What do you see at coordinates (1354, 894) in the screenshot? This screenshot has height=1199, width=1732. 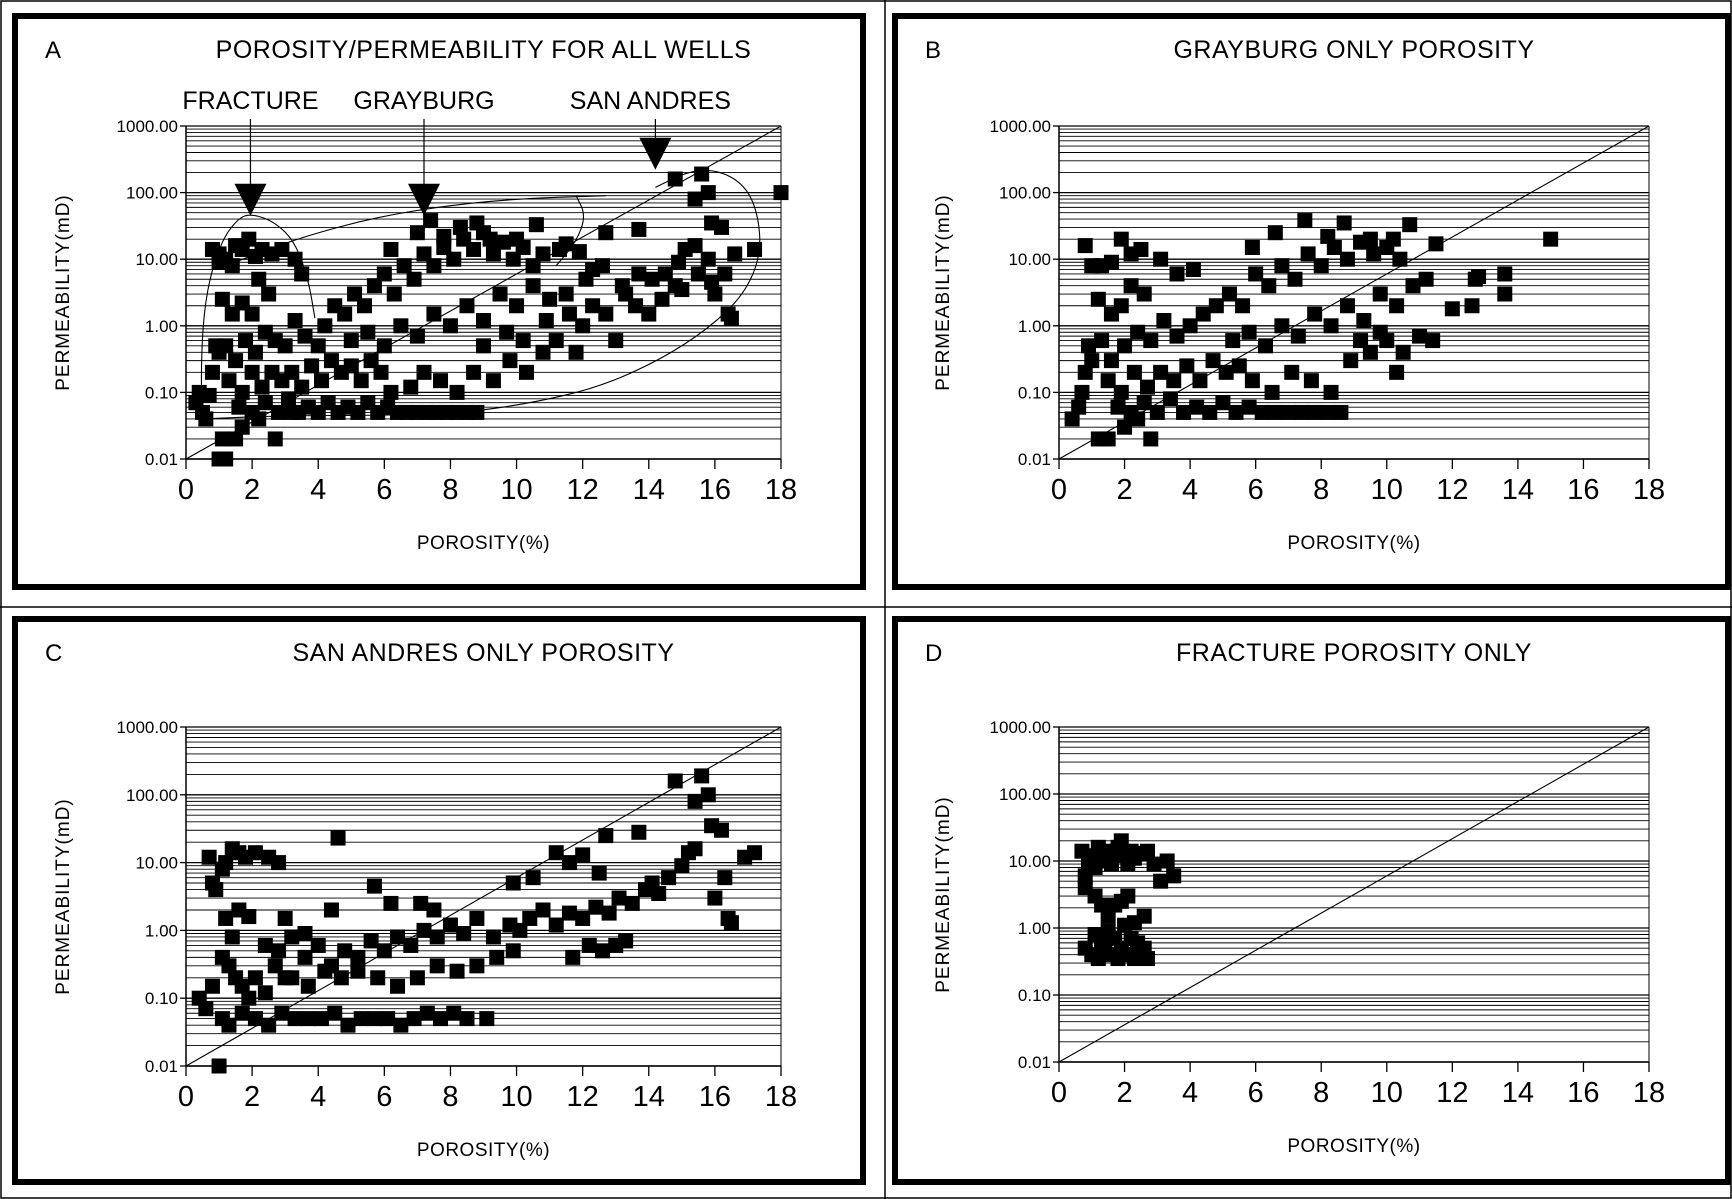 I see `reference-line` at bounding box center [1354, 894].